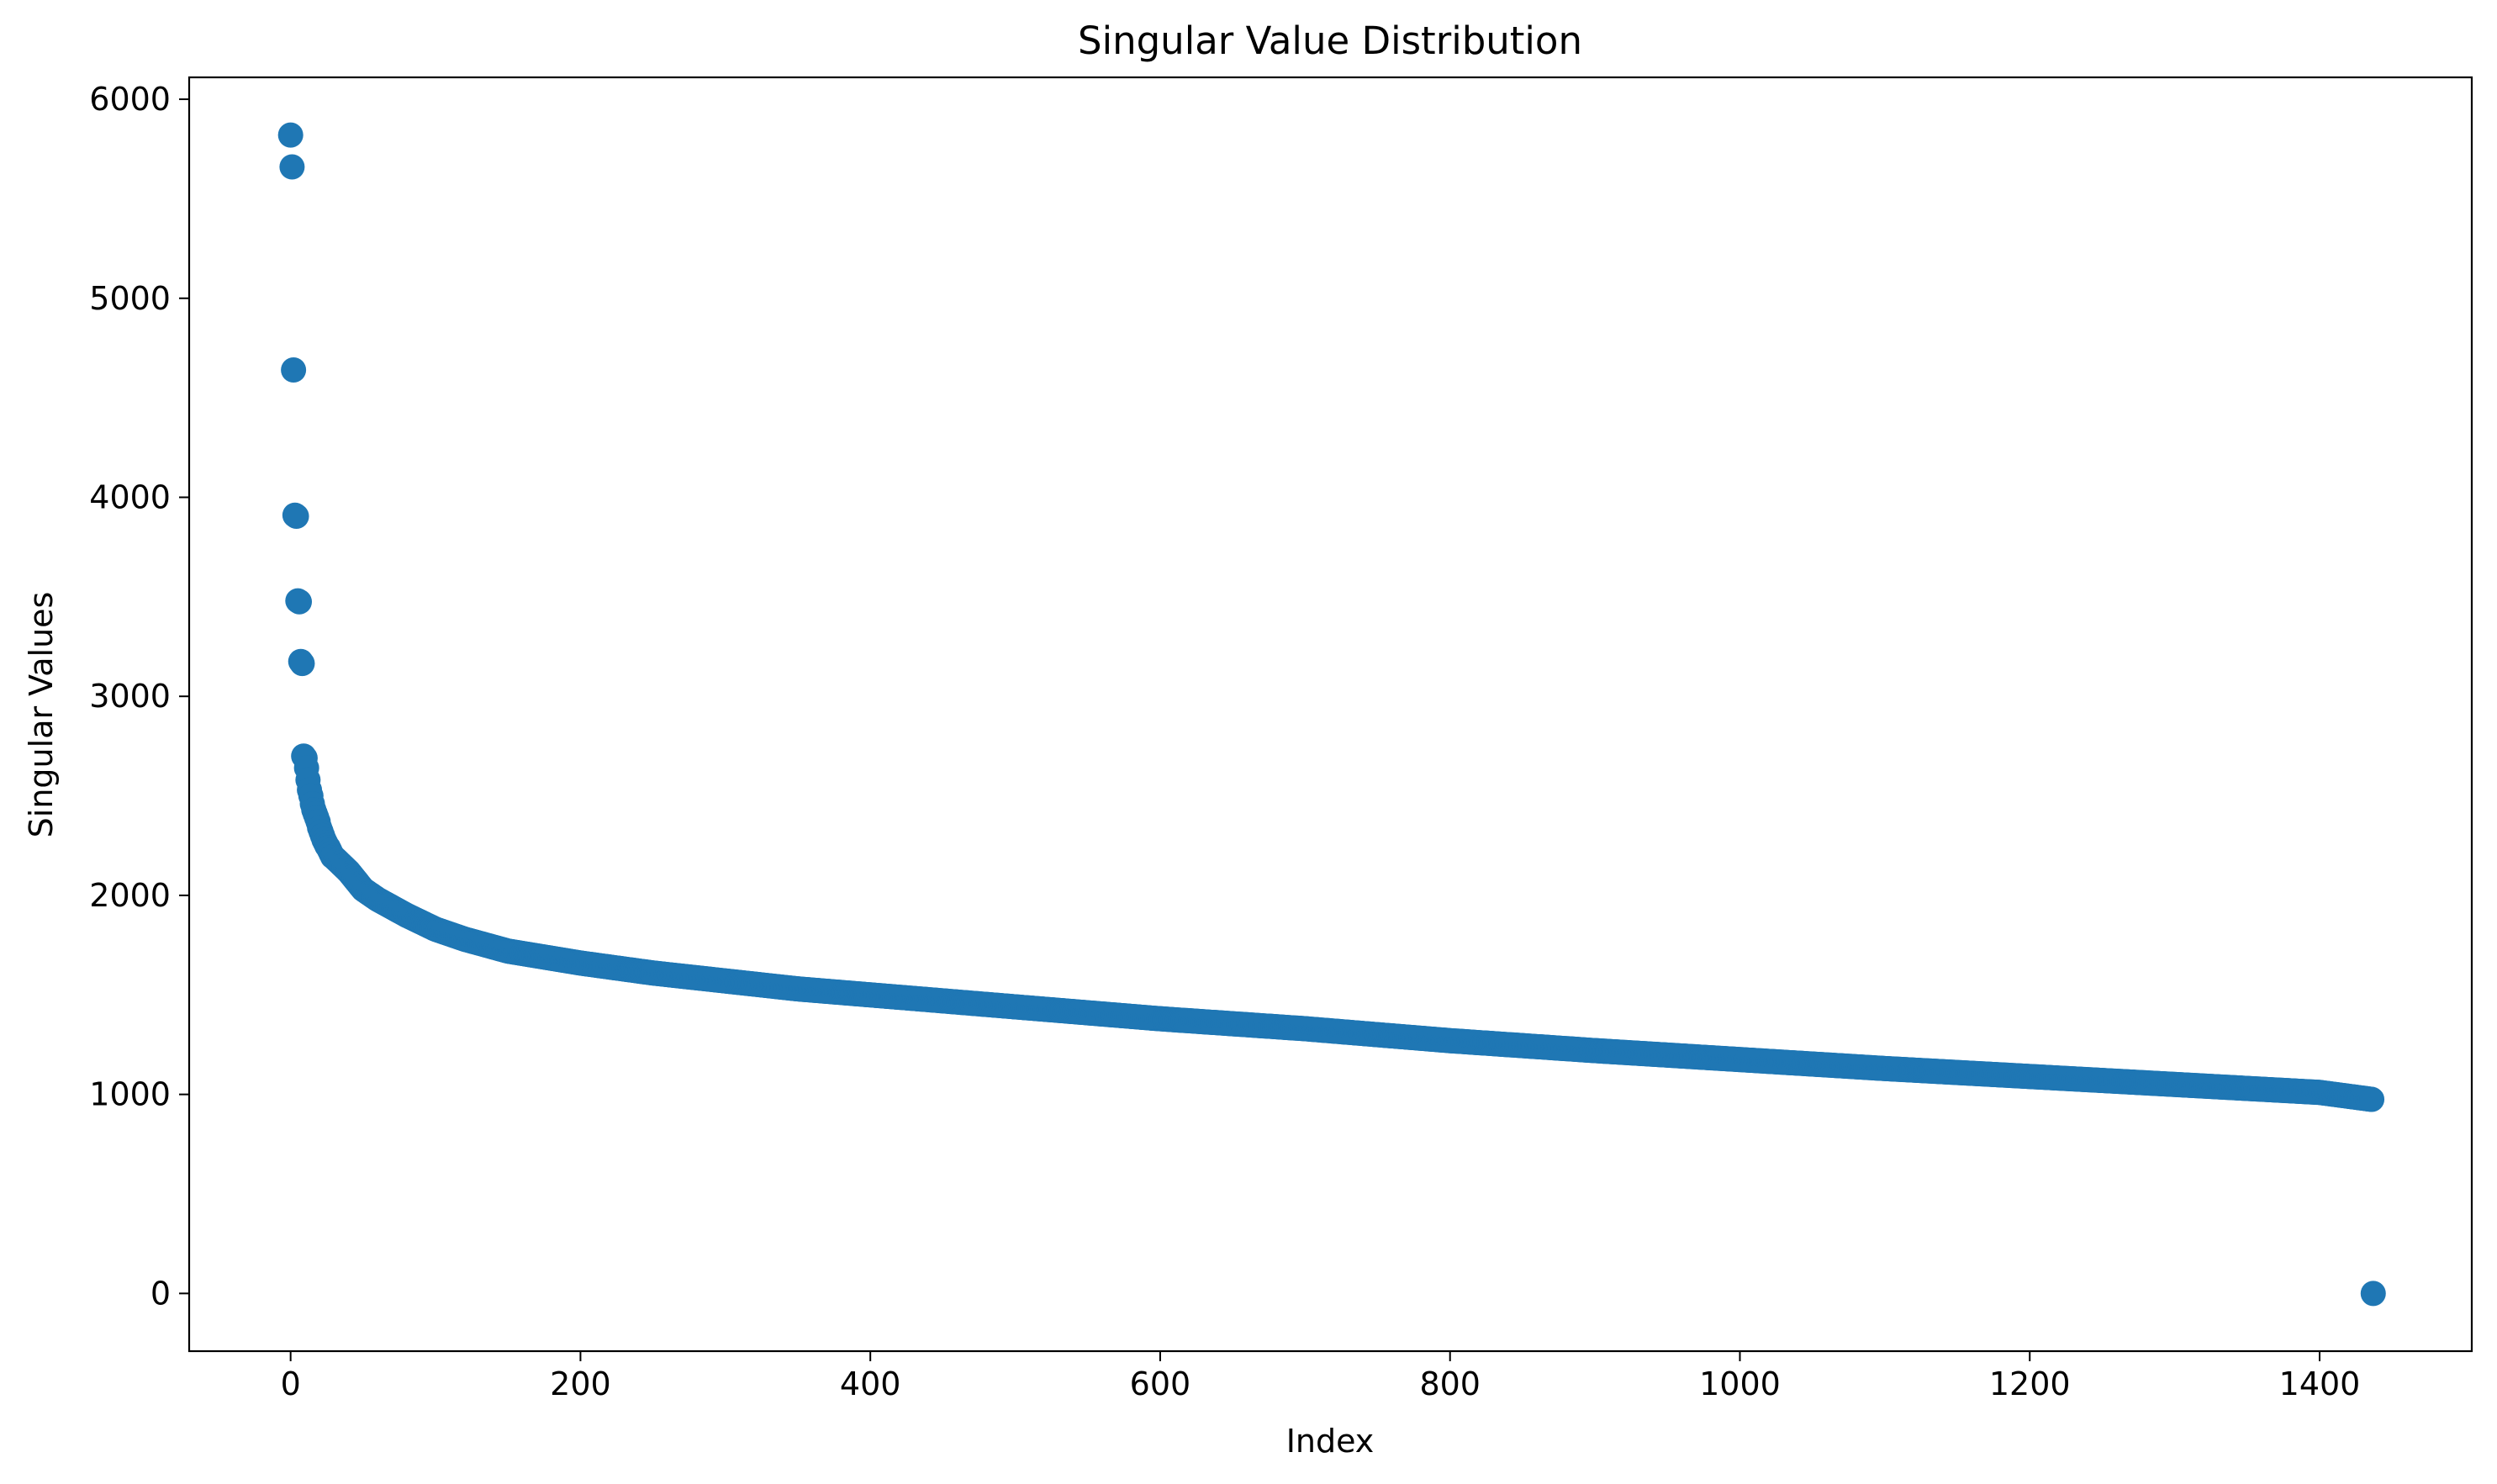  I want to click on x-tick-label: 1000, so click(1740, 1383).